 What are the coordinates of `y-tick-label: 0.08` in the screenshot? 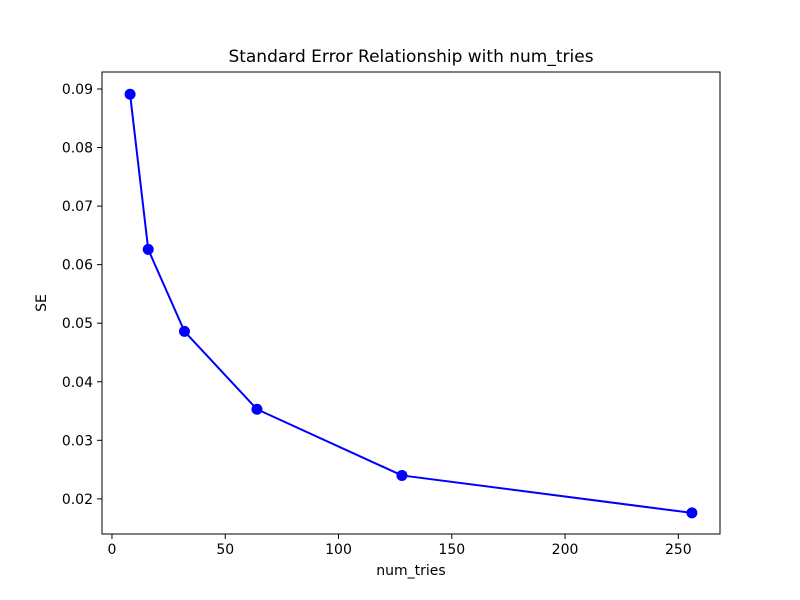 It's located at (77, 149).